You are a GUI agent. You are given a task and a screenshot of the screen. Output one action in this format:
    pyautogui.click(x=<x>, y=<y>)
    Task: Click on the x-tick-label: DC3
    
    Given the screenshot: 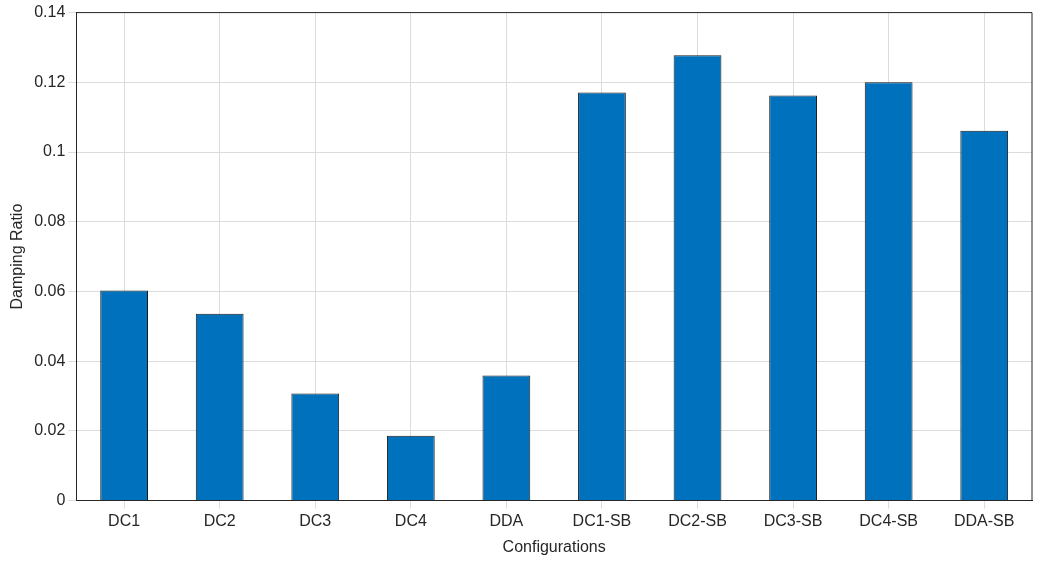 What is the action you would take?
    pyautogui.click(x=315, y=520)
    